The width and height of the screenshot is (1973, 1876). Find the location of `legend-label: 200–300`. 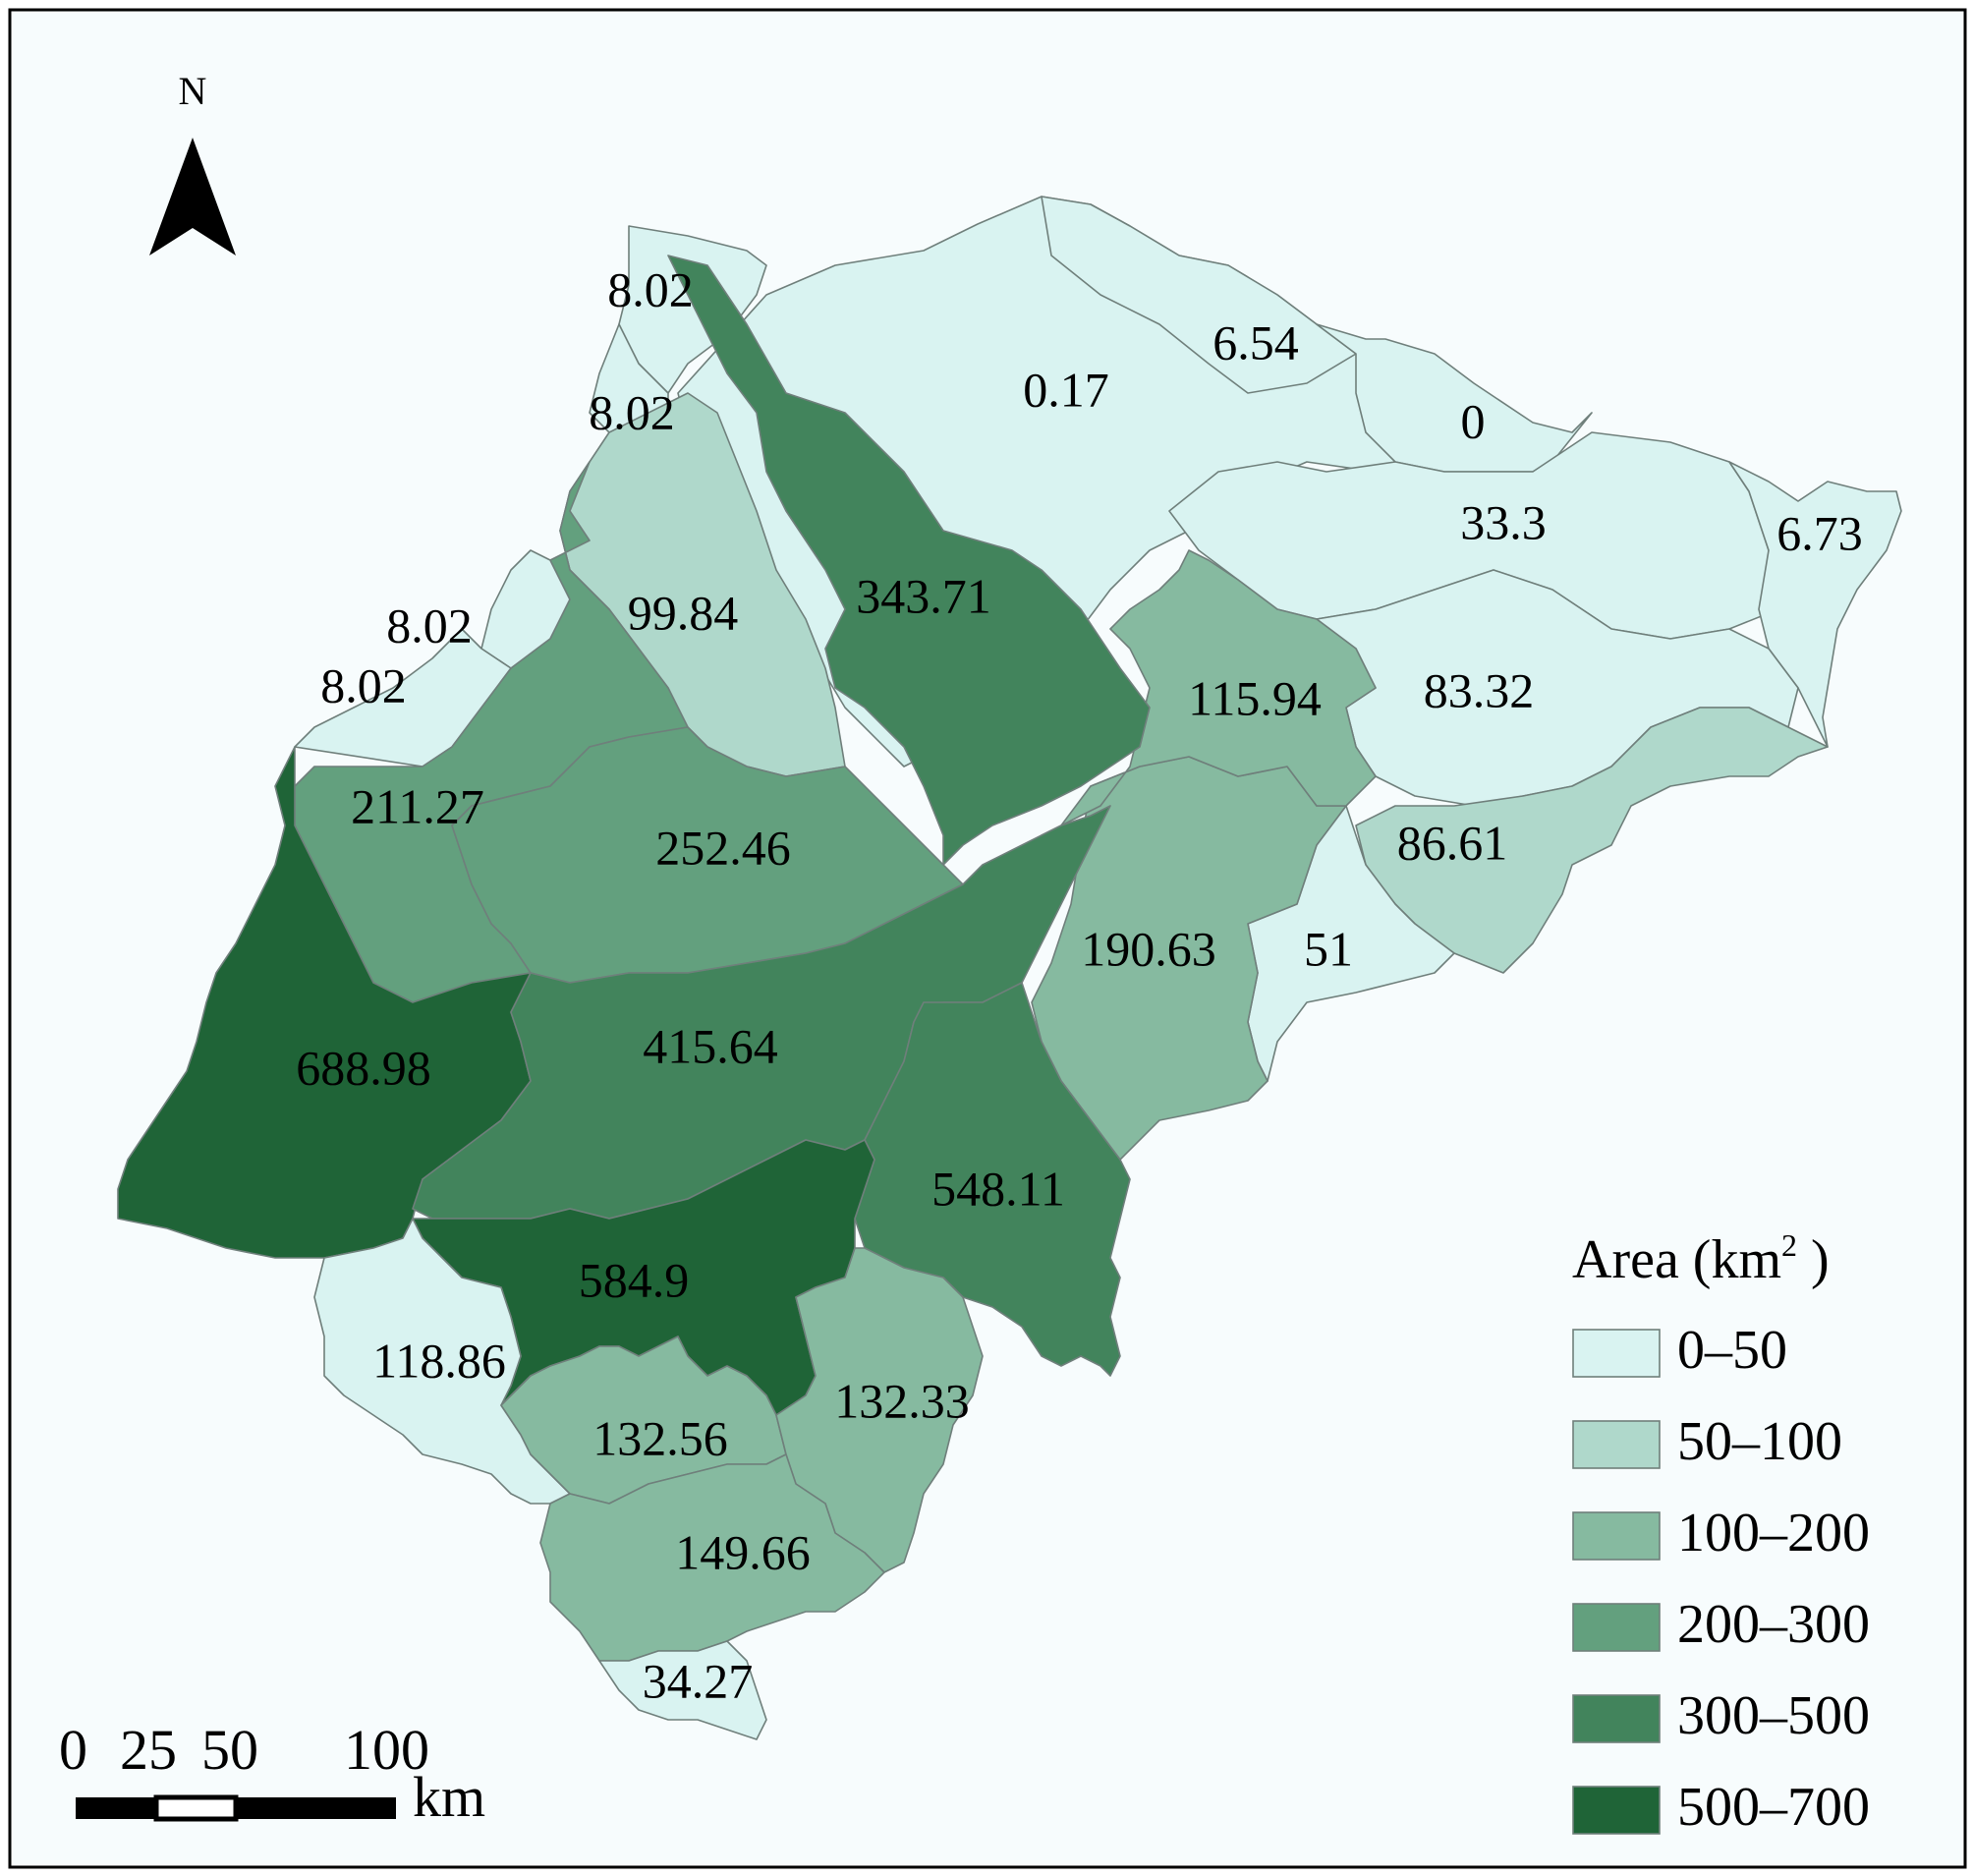

legend-label: 200–300 is located at coordinates (1773, 1624).